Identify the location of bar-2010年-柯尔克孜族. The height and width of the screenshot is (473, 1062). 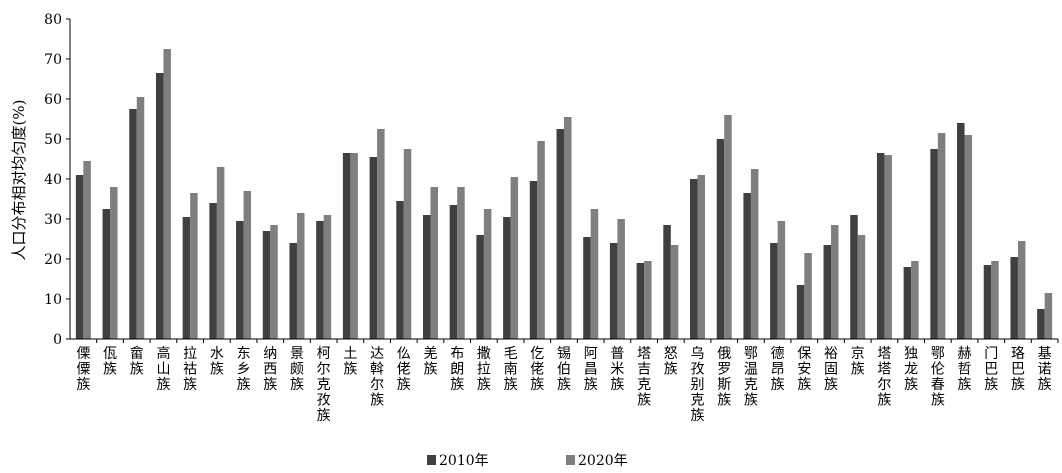
(320, 280).